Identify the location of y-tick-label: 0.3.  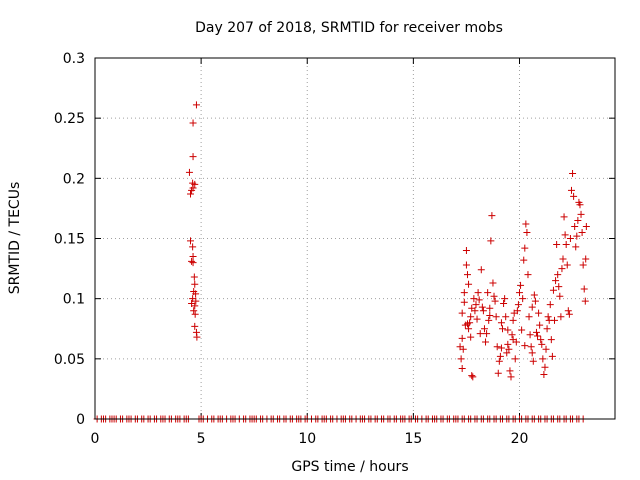
(74, 59).